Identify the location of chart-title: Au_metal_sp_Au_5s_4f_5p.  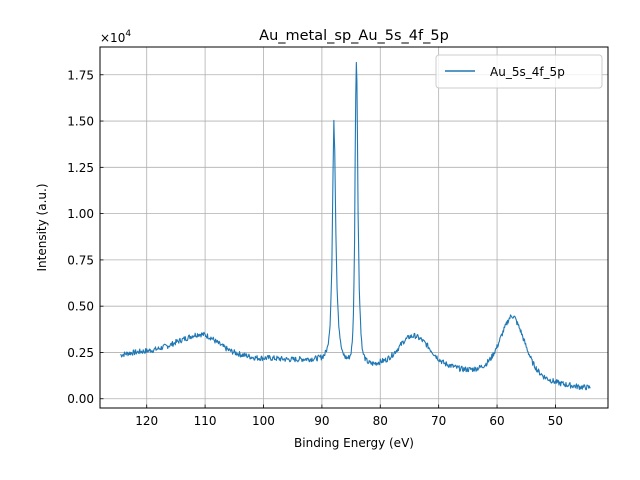
(354, 36).